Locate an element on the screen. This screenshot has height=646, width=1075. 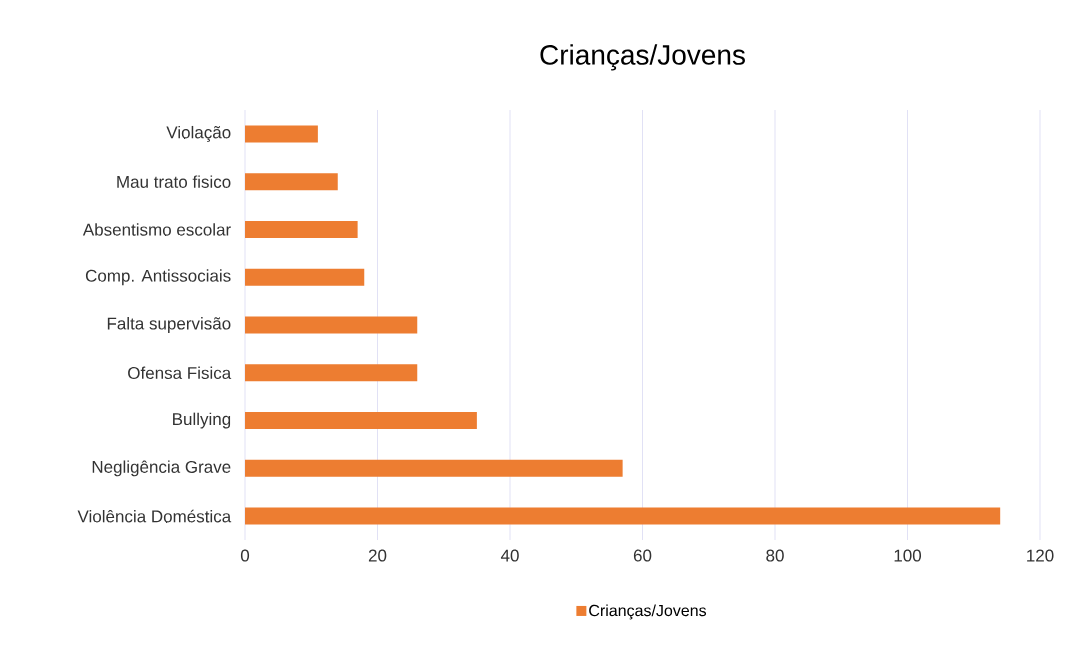
x-tick-label: 80 is located at coordinates (775, 555).